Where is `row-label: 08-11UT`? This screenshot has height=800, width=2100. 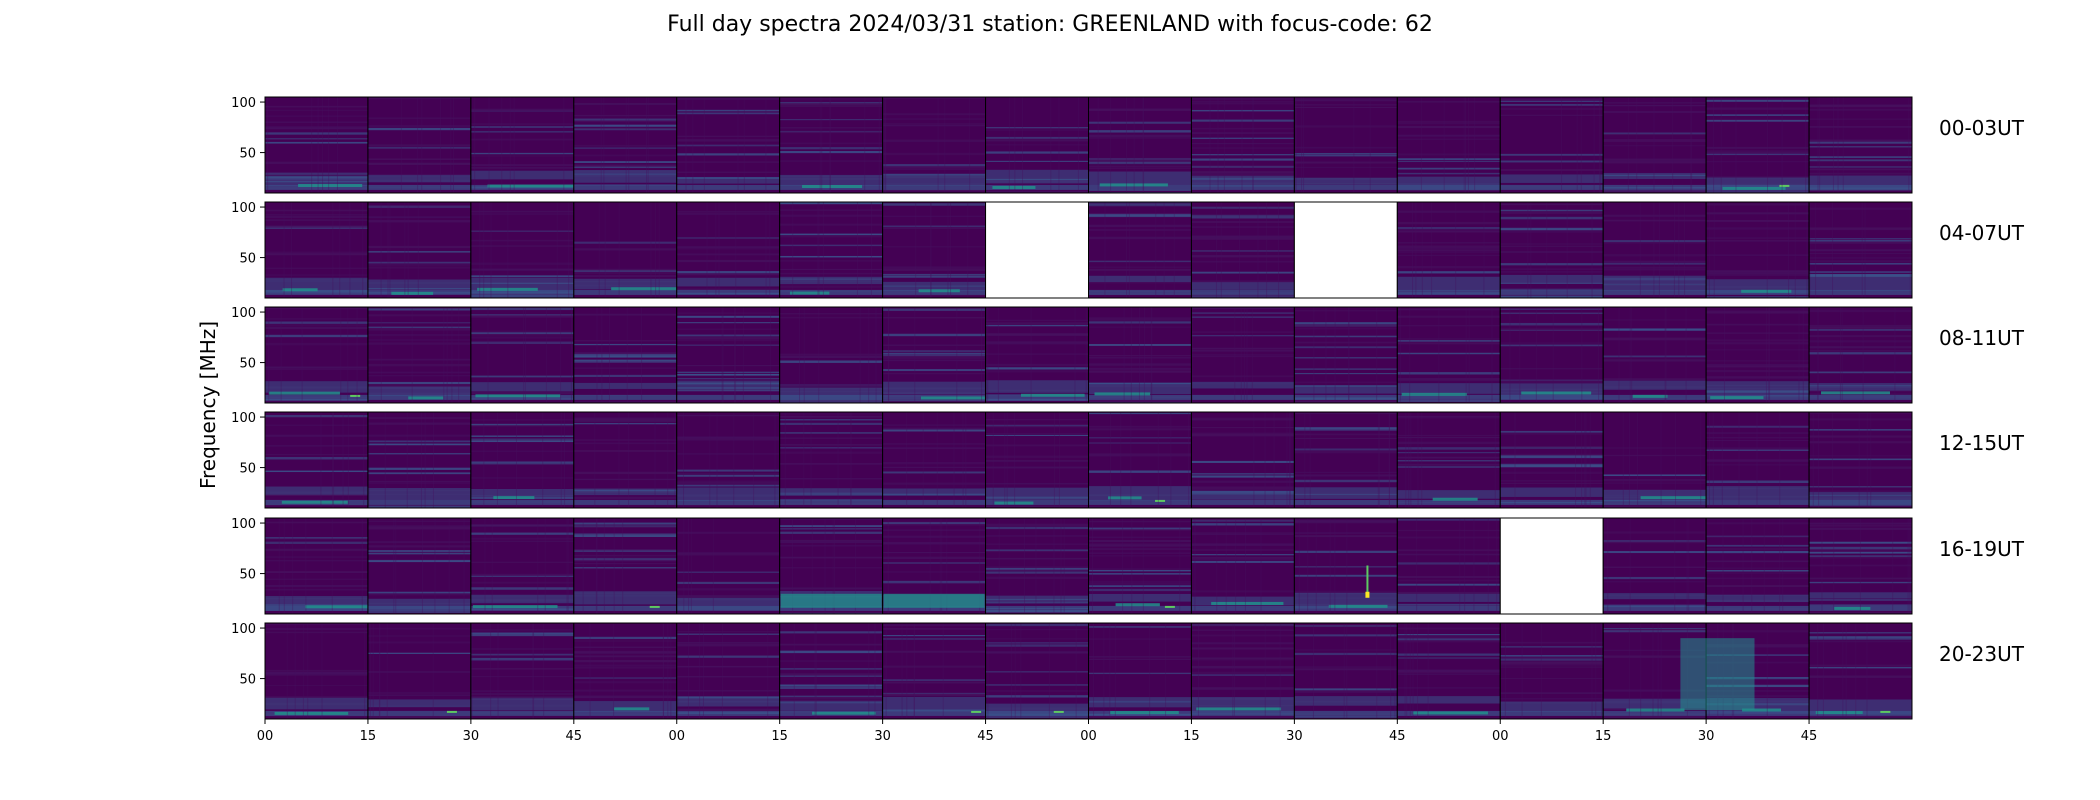 row-label: 08-11UT is located at coordinates (1982, 338).